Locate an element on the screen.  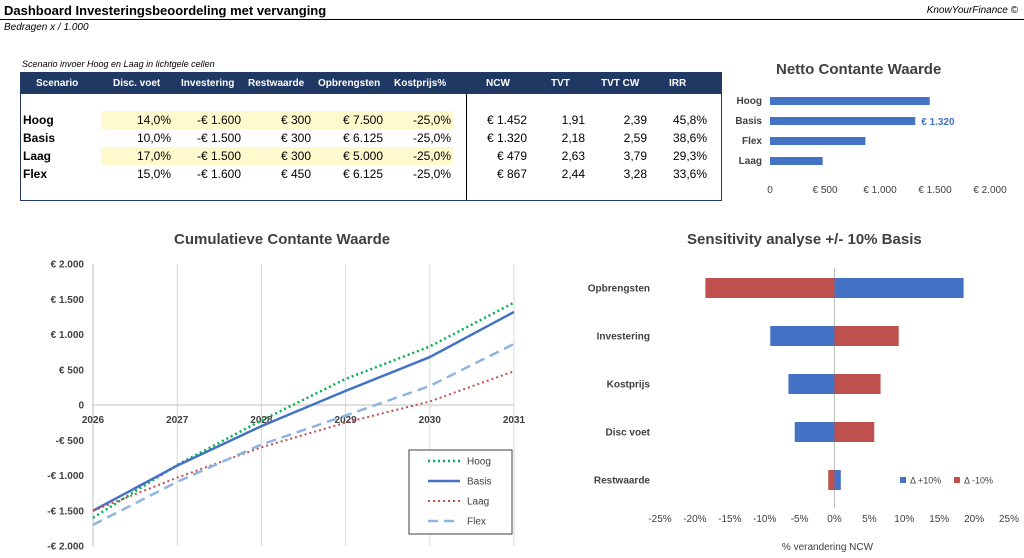
col-header-ncw: NCW is located at coordinates (498, 83).